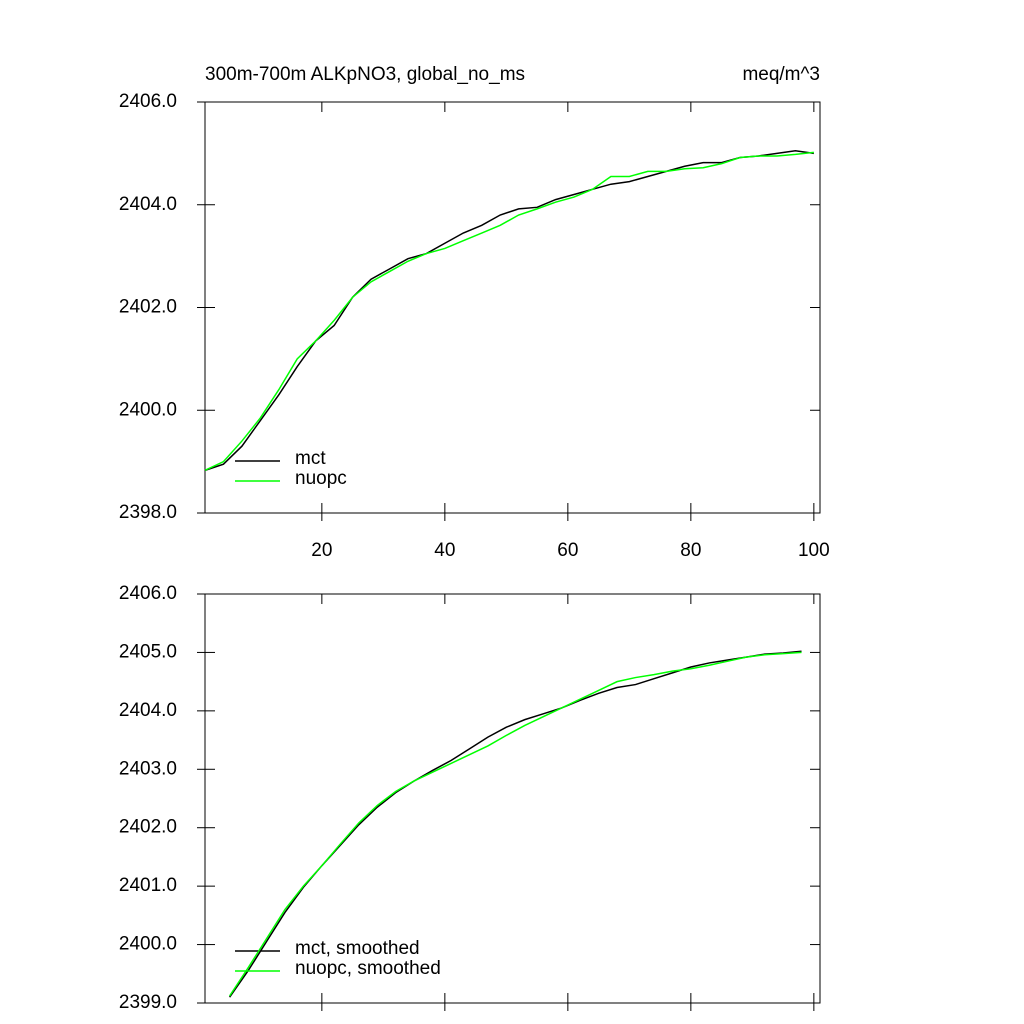  What do you see at coordinates (365, 74) in the screenshot?
I see `chart-title: 300m-700m ALKpNO3, global_no_ms` at bounding box center [365, 74].